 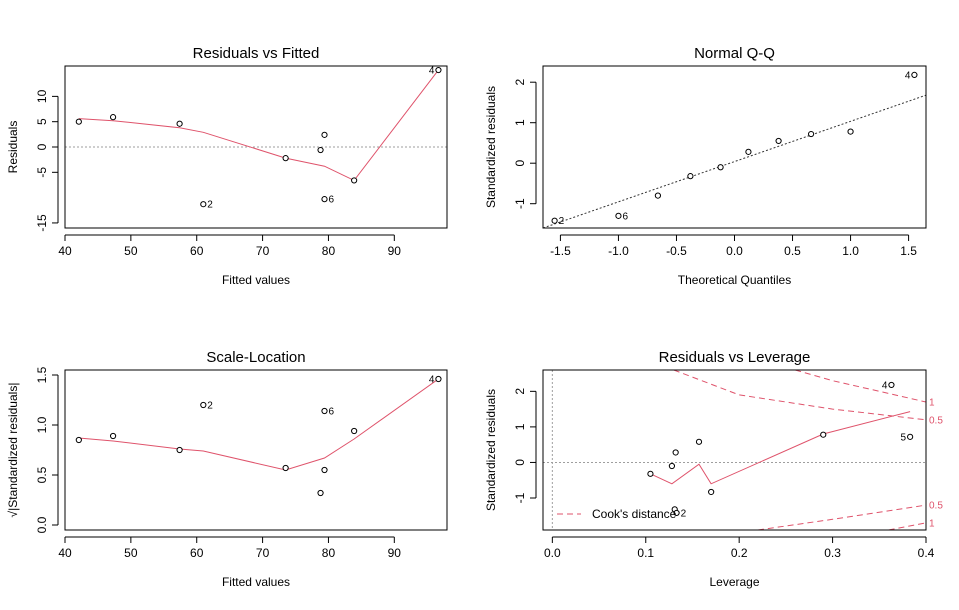 What do you see at coordinates (256, 53) in the screenshot?
I see `chart-title: Residuals vs Fitted` at bounding box center [256, 53].